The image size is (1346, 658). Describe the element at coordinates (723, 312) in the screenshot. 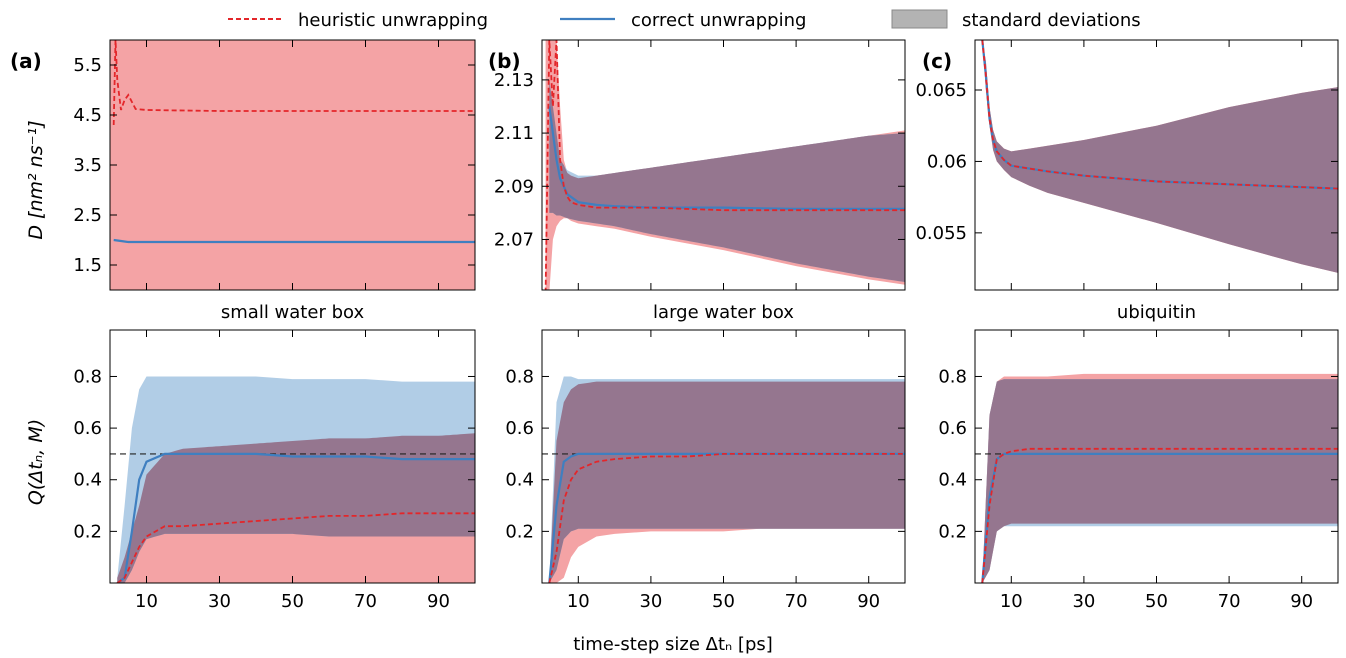

I see `panel-title: large water box` at that location.